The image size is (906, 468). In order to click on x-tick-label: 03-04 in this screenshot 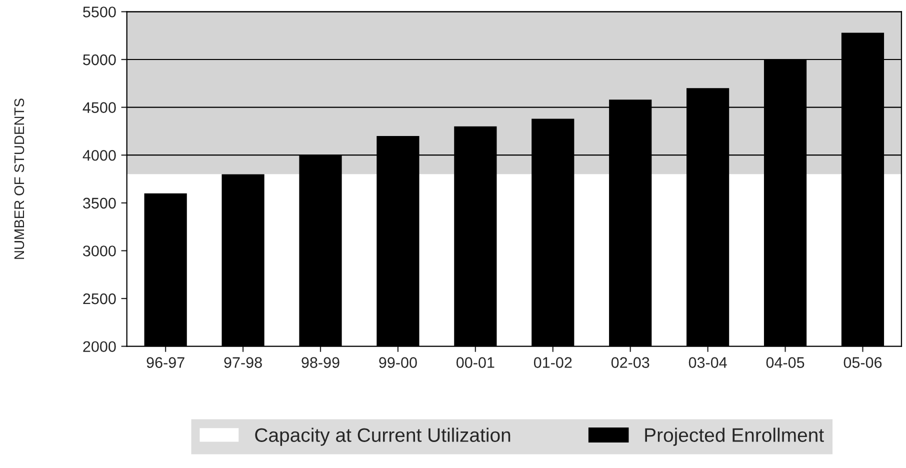, I will do `click(707, 362)`.